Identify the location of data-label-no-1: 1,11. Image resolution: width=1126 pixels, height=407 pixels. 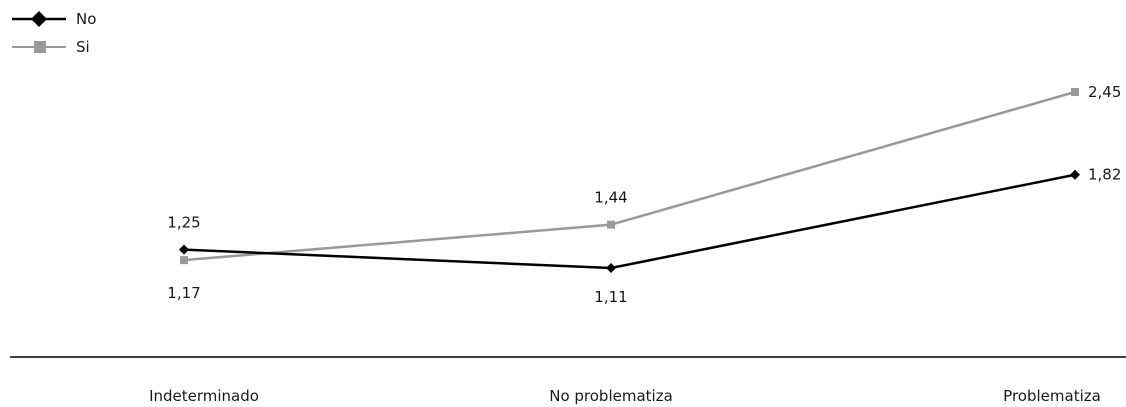
(610, 297).